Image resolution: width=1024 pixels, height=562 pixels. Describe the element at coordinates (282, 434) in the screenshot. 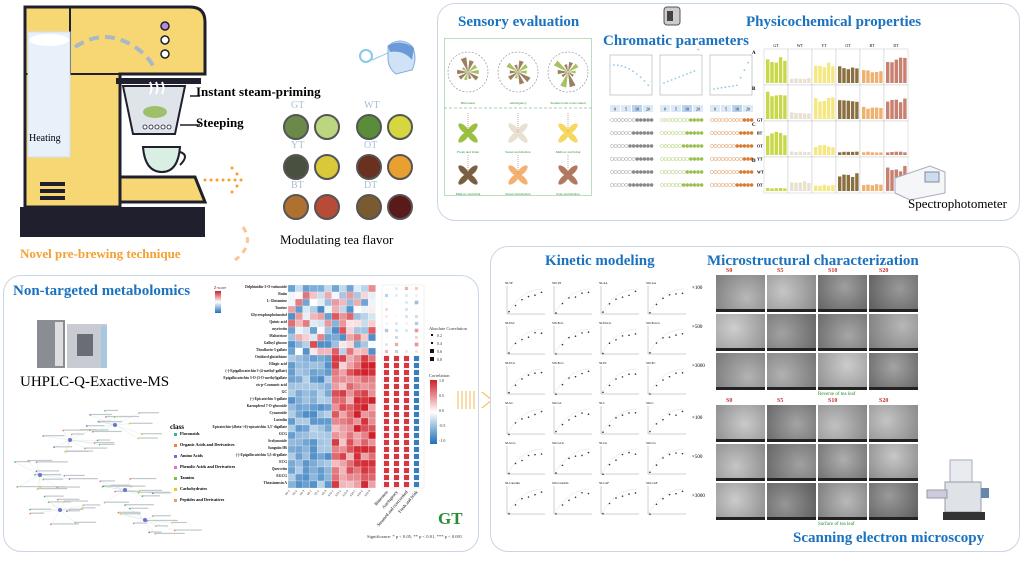

I see `metabolite-label: GCG` at that location.